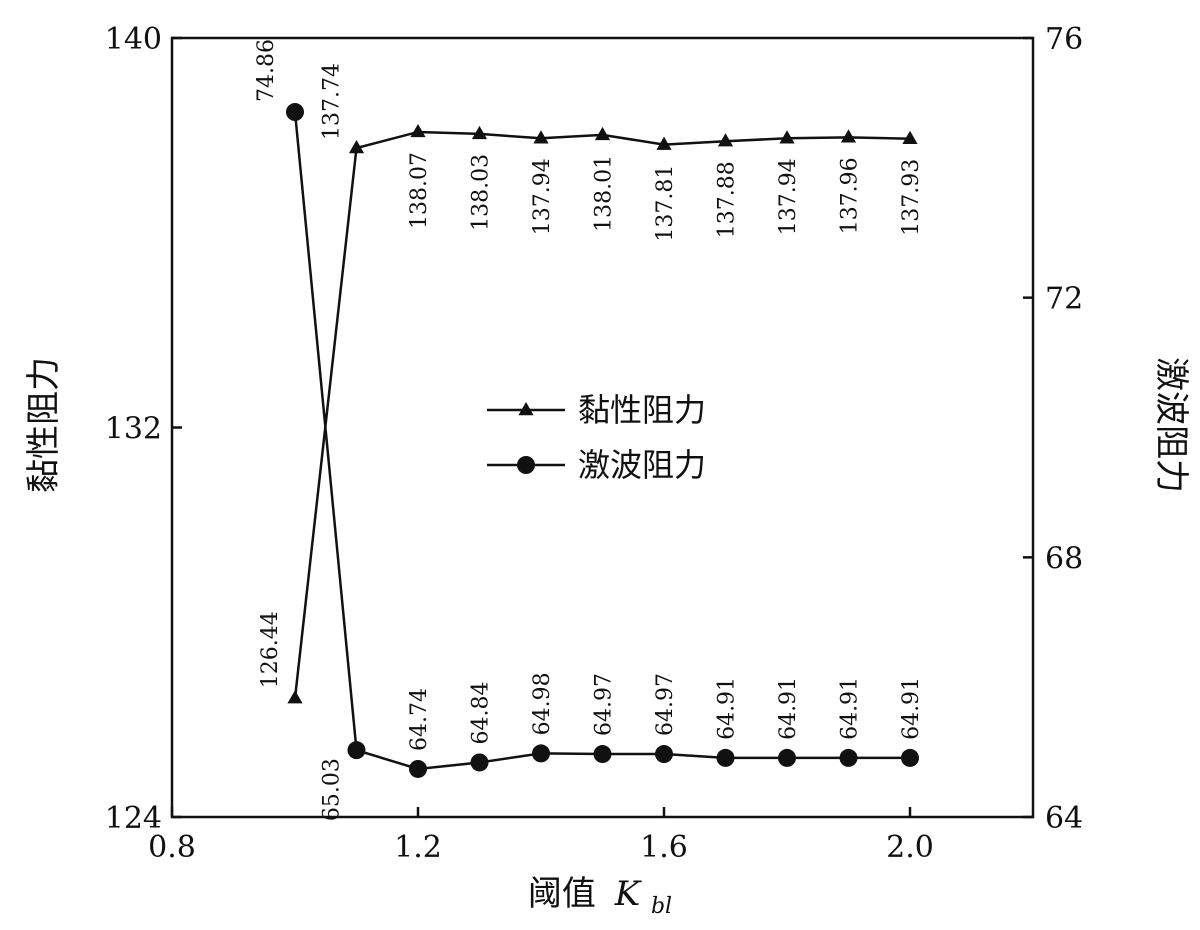 The height and width of the screenshot is (930, 1200). I want to click on data-label: 137.93, so click(911, 197).